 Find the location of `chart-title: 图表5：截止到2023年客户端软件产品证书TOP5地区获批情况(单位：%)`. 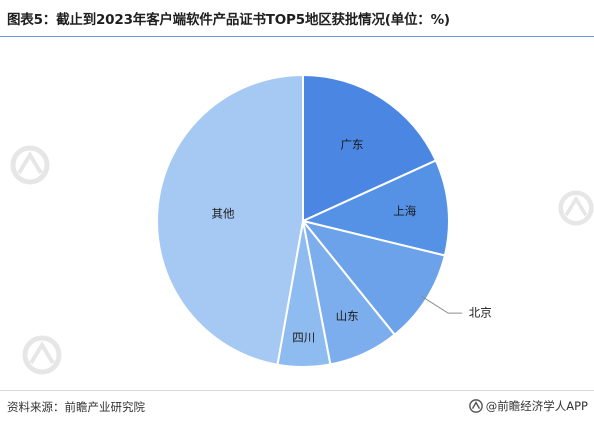

chart-title: 图表5：截止到2023年客户端软件产品证书TOP5地区获批情况(单位：%) is located at coordinates (228, 20).